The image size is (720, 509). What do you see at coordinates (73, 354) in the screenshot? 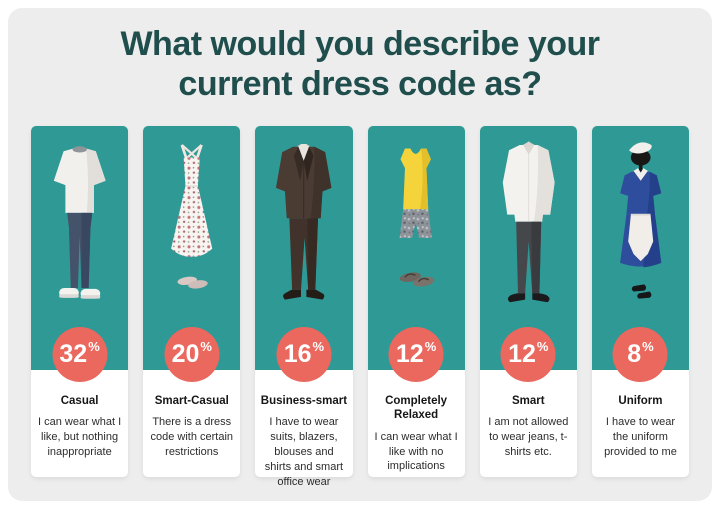
I see `percent-value: 32` at bounding box center [73, 354].